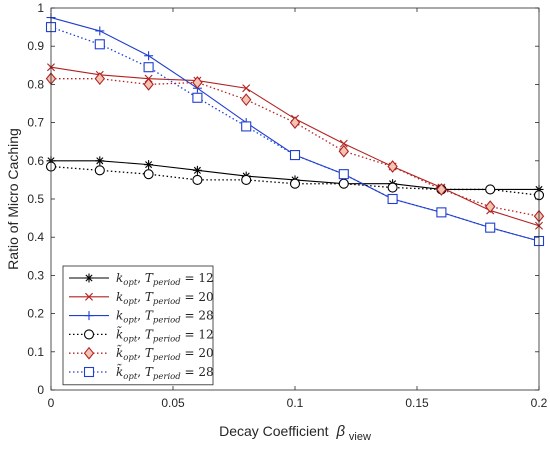 This screenshot has width=550, height=452. Describe the element at coordinates (35, 237) in the screenshot. I see `y-tick-label: 0.4` at that location.